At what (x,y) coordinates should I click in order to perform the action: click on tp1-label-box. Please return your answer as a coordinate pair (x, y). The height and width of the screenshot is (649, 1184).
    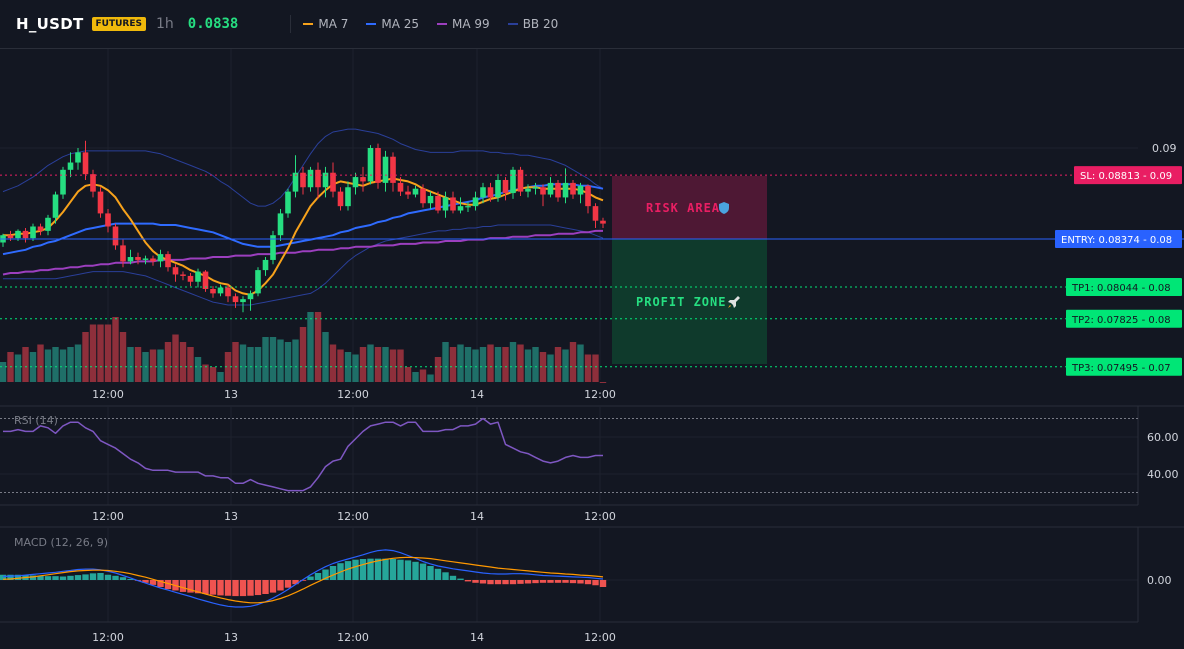
    Looking at the image, I should click on (1124, 286).